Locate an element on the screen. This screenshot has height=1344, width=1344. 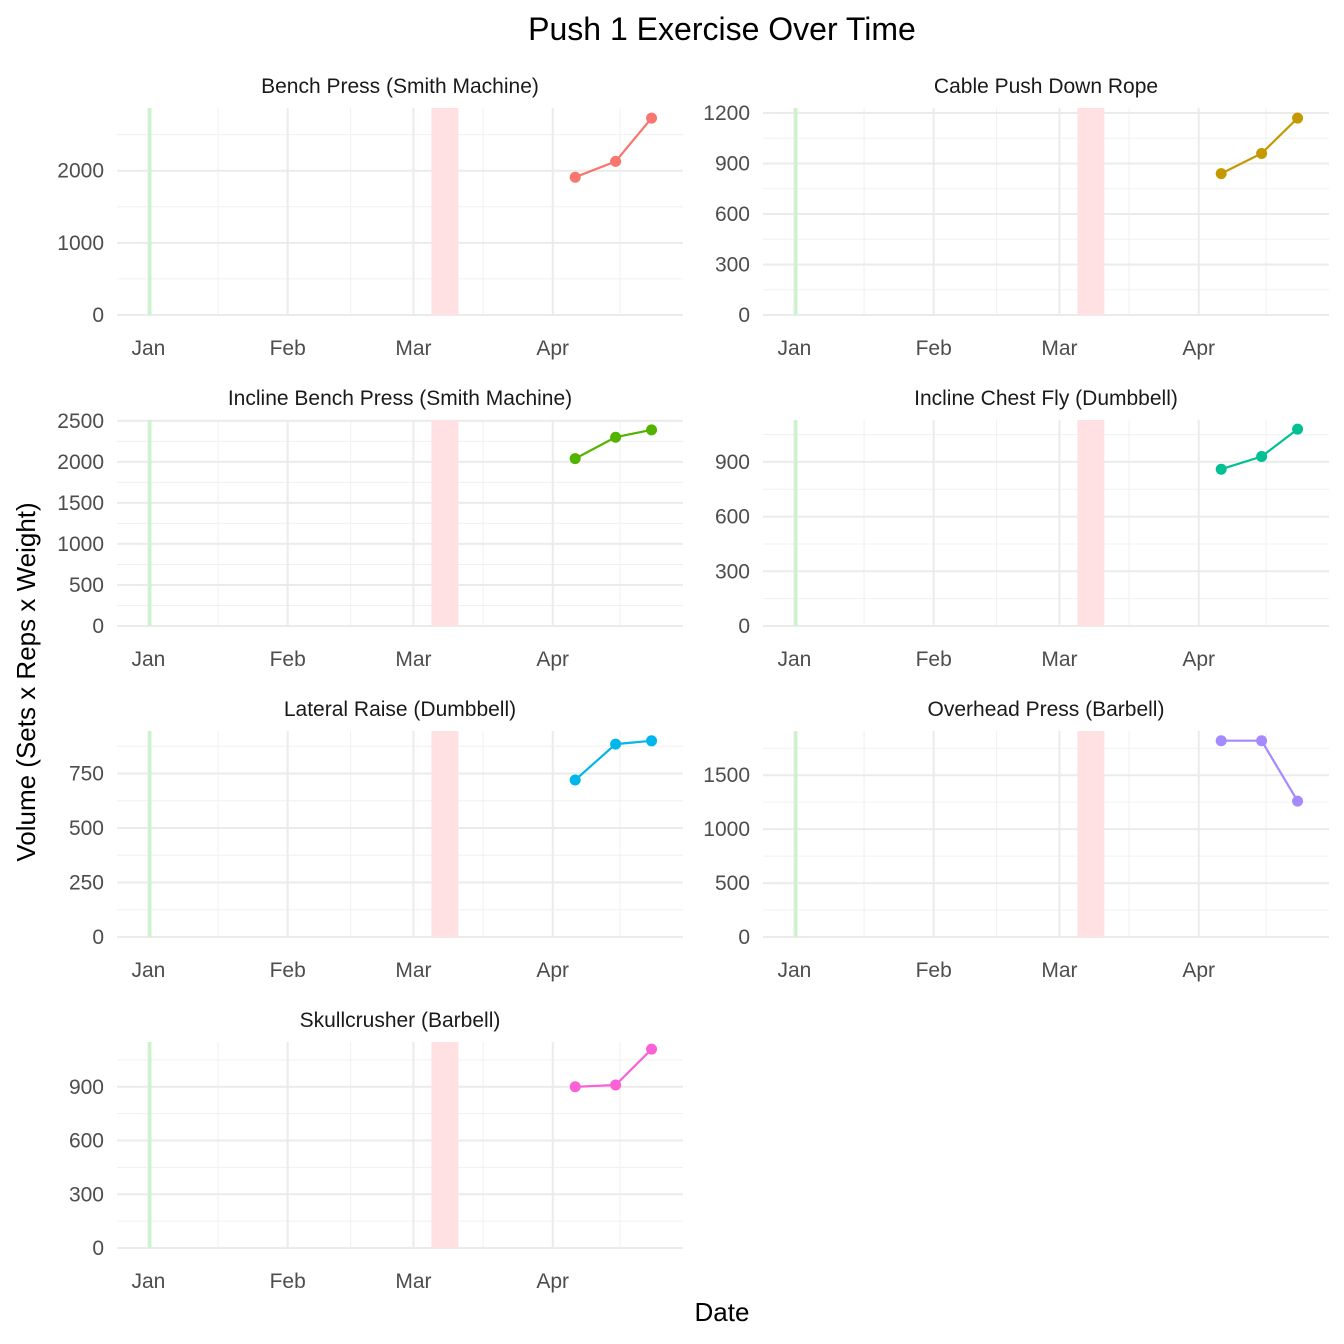
facet-title: Incline Chest Fly (Dumbbell) is located at coordinates (1046, 398).